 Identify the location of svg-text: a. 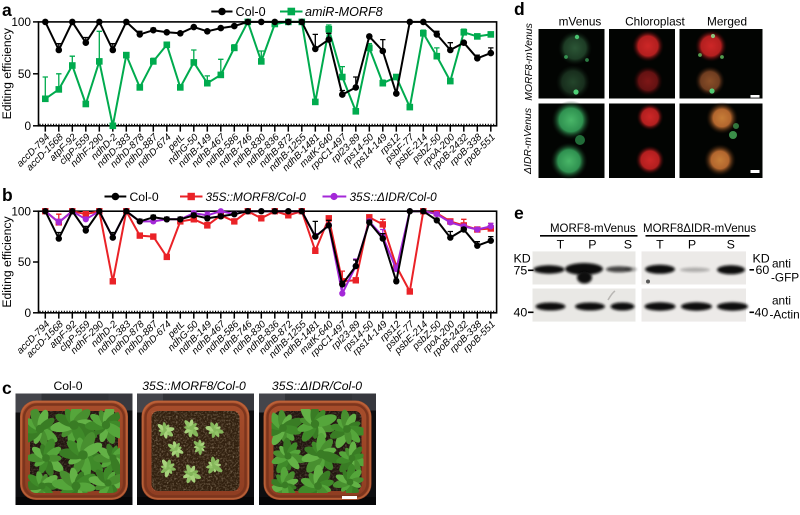
(7, 10).